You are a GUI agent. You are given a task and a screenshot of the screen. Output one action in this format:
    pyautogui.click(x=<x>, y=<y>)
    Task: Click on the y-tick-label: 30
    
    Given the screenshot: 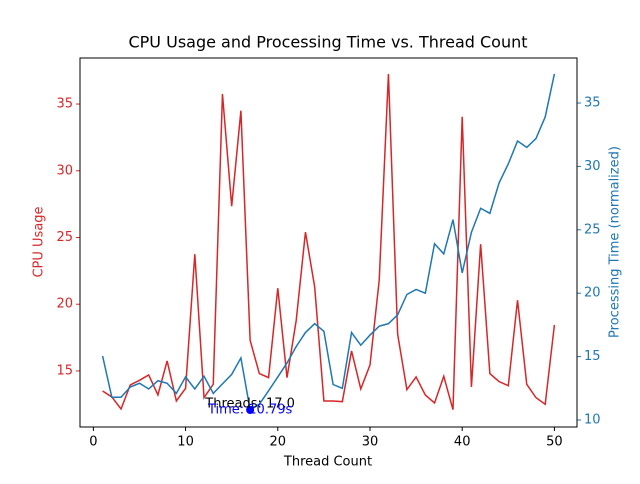 What is the action you would take?
    pyautogui.click(x=64, y=170)
    